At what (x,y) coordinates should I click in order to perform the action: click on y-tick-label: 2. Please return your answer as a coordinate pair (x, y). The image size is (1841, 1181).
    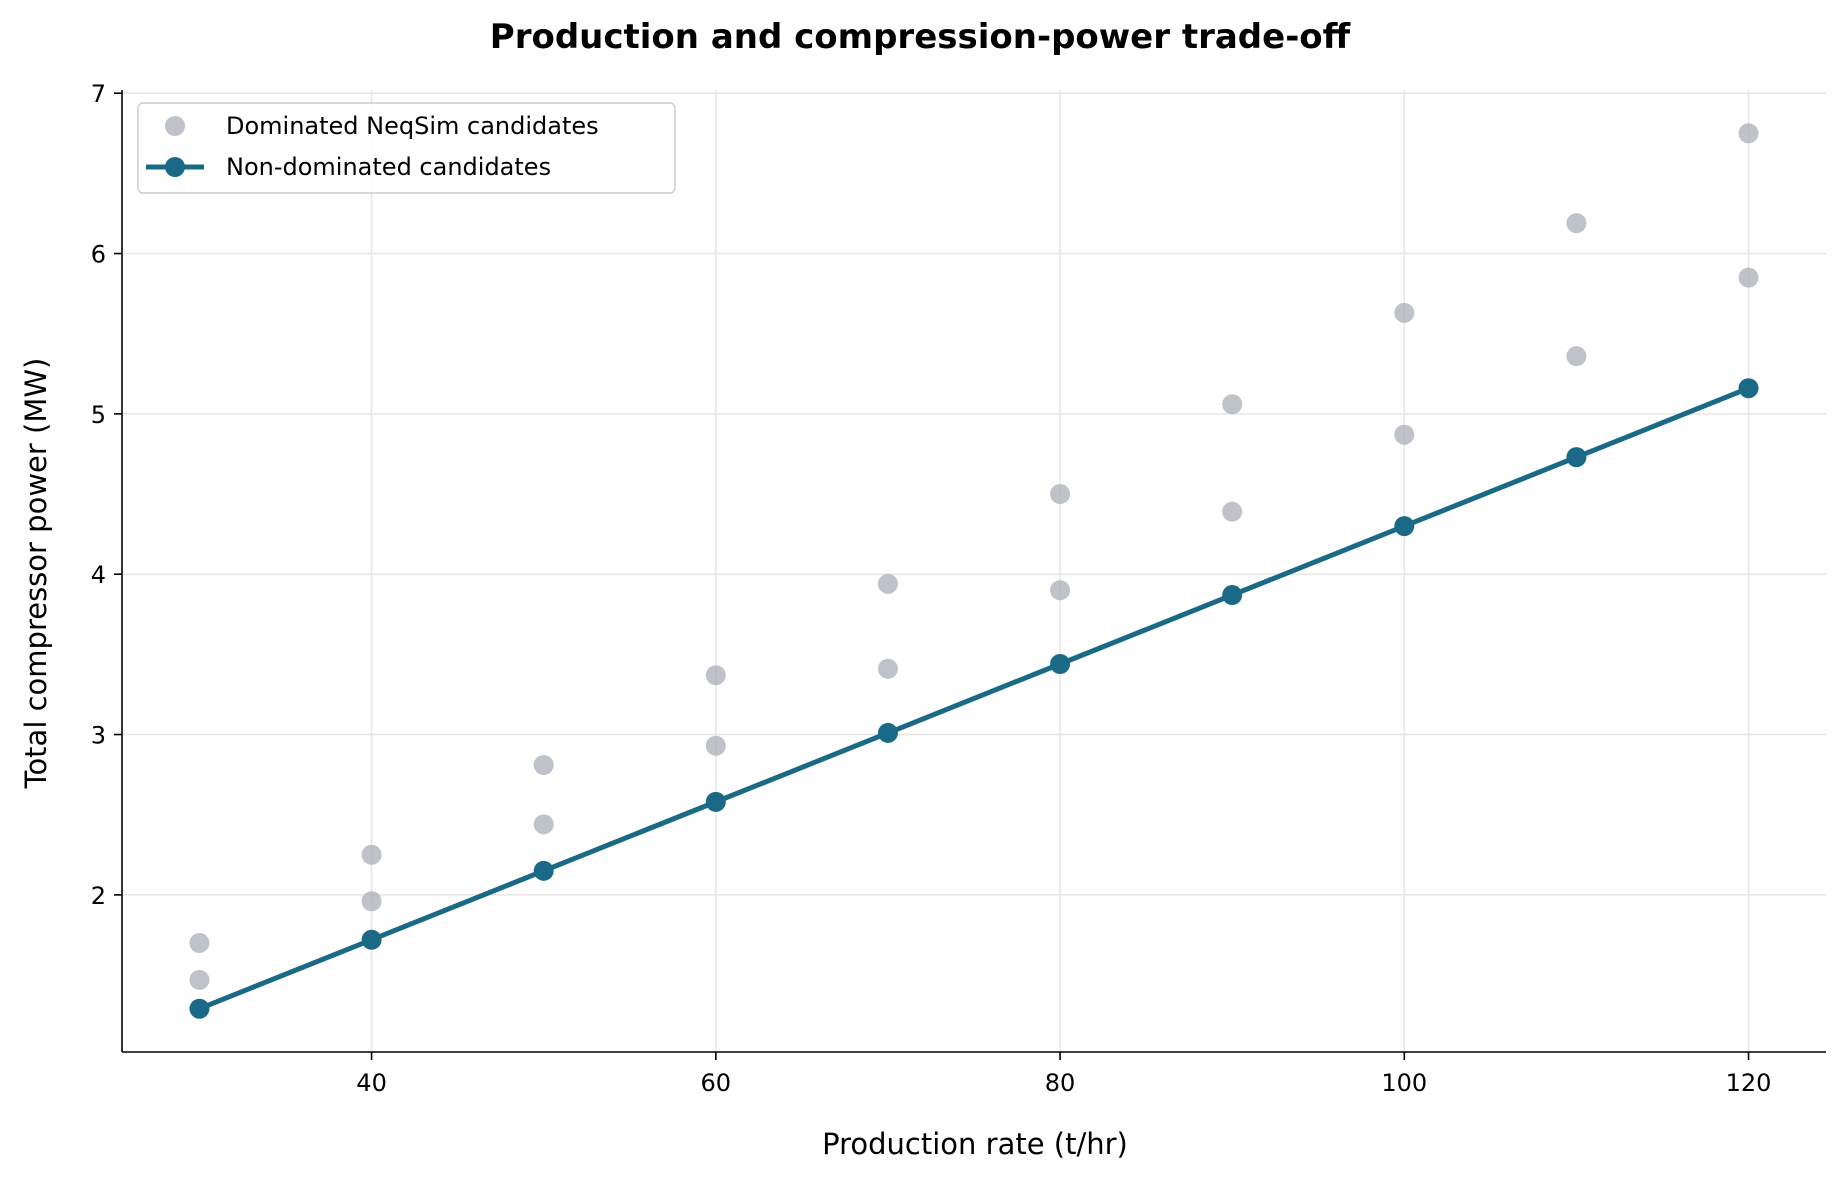
    Looking at the image, I should click on (98, 896).